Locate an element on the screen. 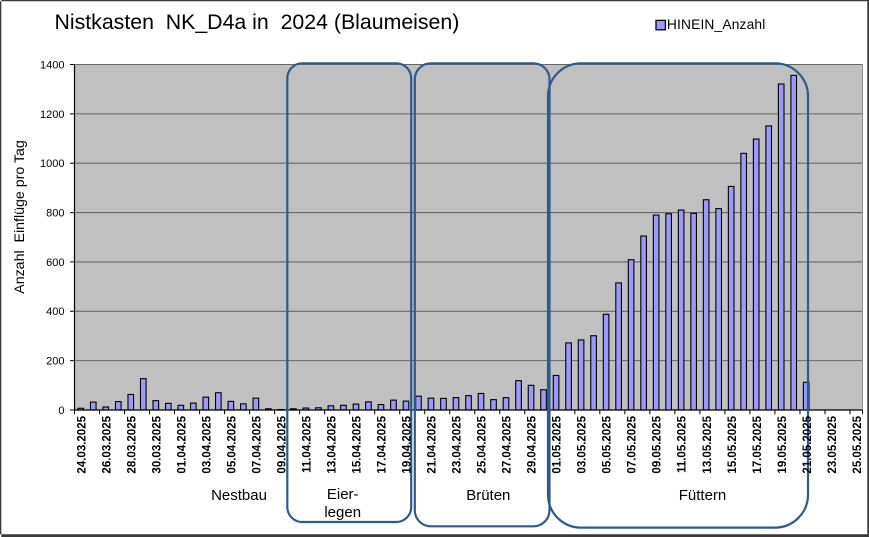 This screenshot has width=869, height=537. svg-text: Nestbau is located at coordinates (239, 495).